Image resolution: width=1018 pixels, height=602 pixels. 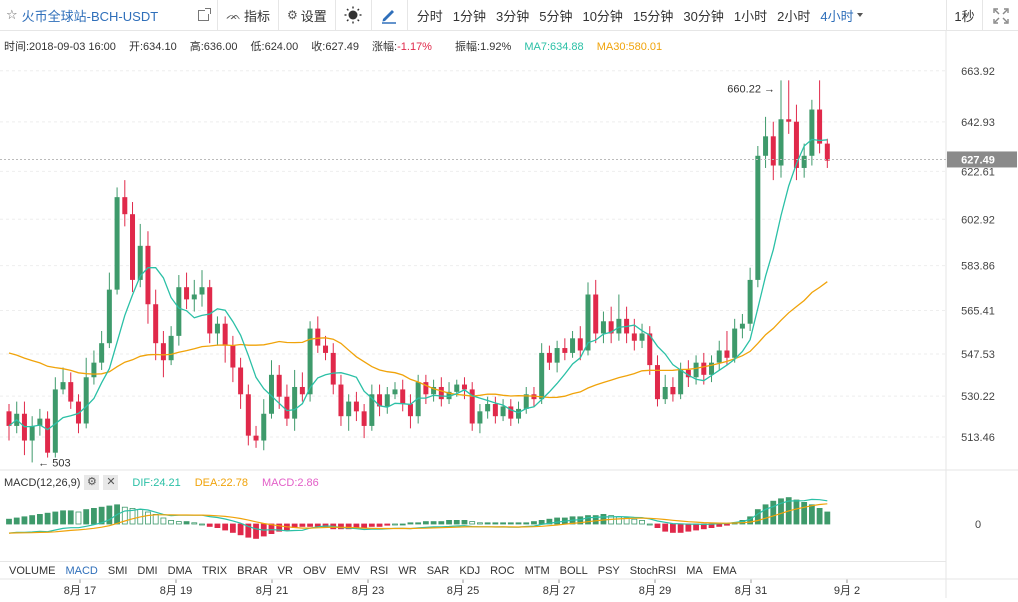 What do you see at coordinates (537, 570) in the screenshot?
I see `indicator-tab-mtm: MTM` at bounding box center [537, 570].